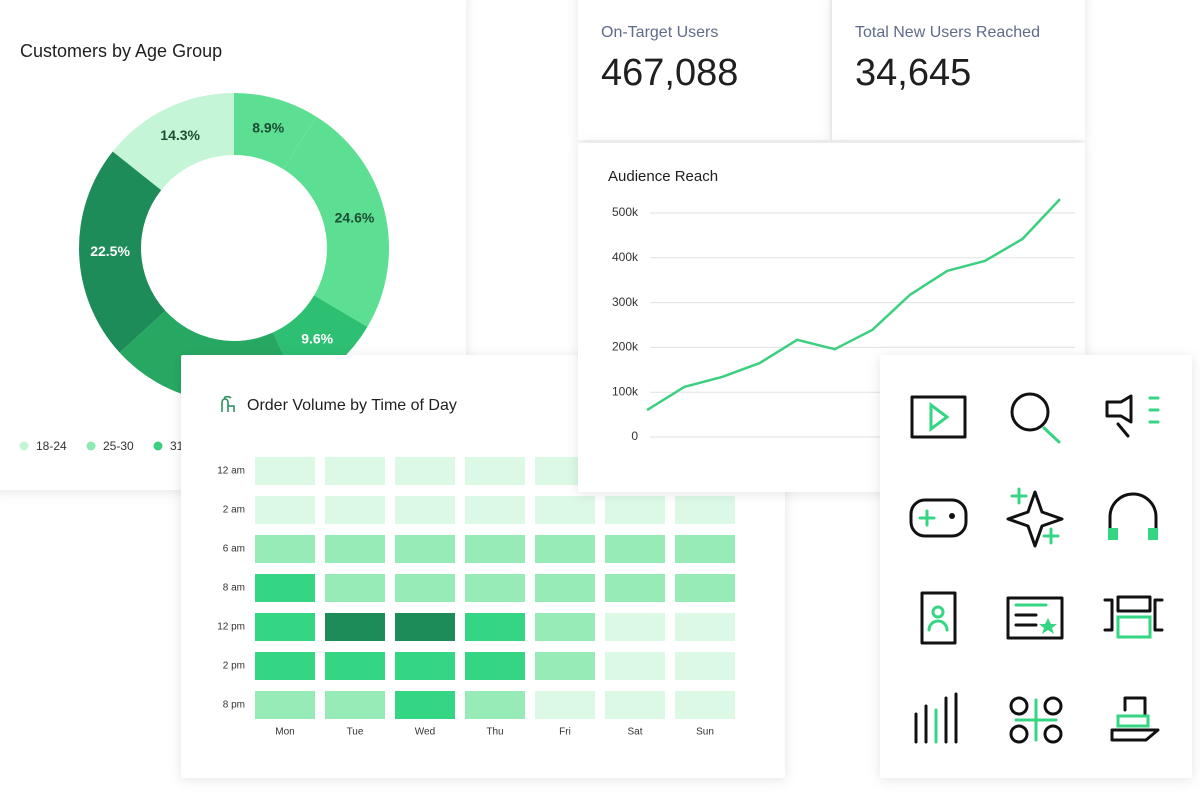 Image resolution: width=1200 pixels, height=800 pixels. What do you see at coordinates (625, 302) in the screenshot?
I see `y-tick-label: 300k` at bounding box center [625, 302].